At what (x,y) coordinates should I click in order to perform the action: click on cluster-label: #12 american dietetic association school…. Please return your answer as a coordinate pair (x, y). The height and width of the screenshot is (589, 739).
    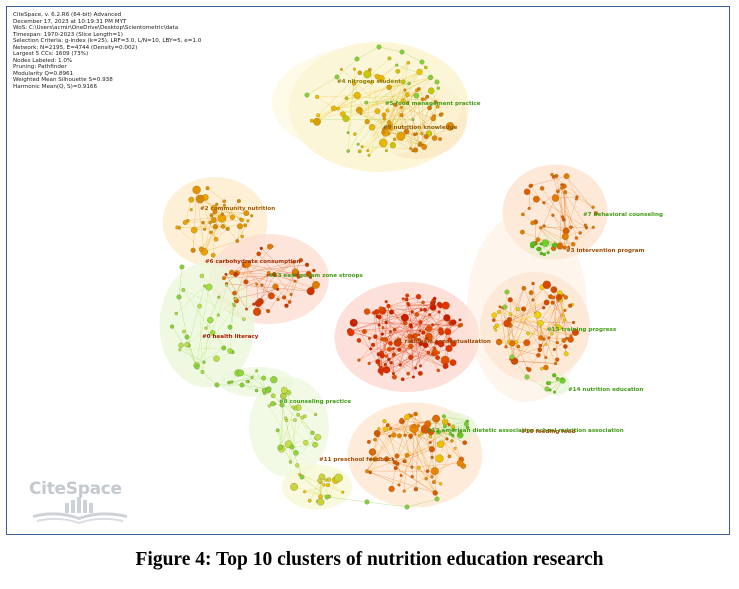
    Looking at the image, I should click on (525, 431).